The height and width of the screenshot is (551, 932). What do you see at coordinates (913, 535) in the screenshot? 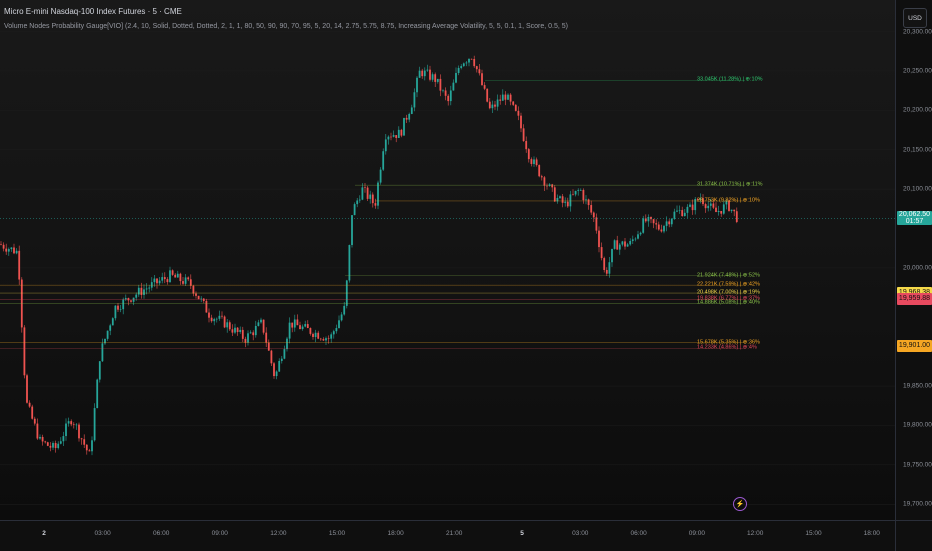
I see `axis-corner` at bounding box center [913, 535].